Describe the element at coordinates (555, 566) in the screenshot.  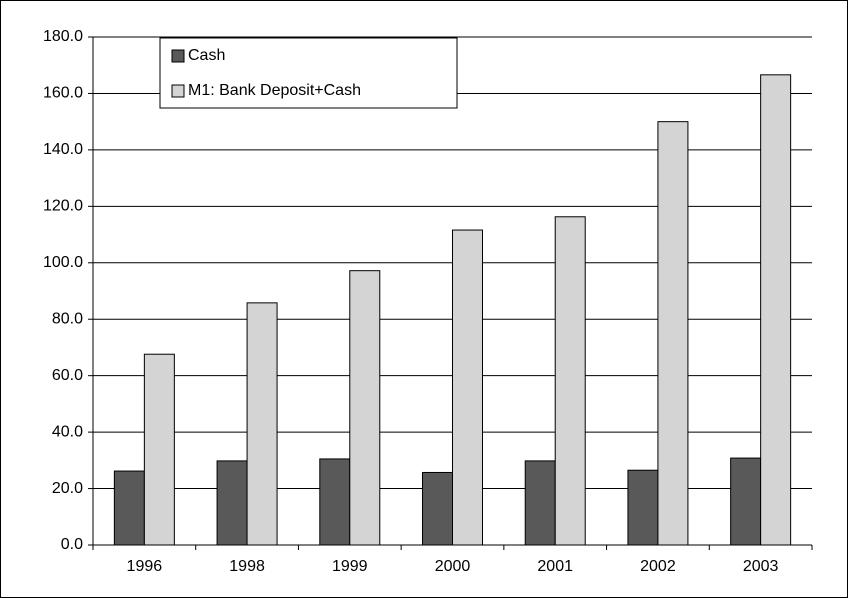
I see `x-tick-label: 2001` at that location.